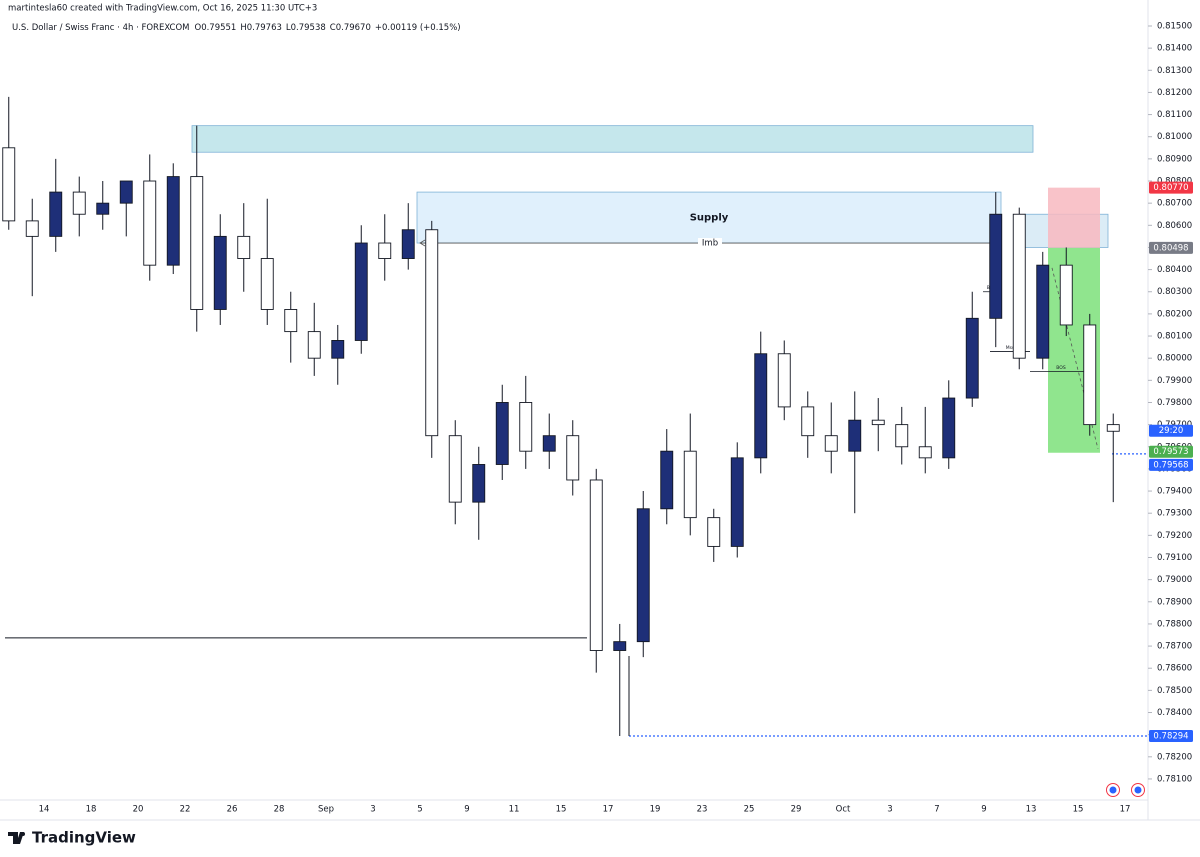 Image resolution: width=1200 pixels, height=857 pixels. What do you see at coordinates (466, 810) in the screenshot?
I see `x-tick-label: 9` at bounding box center [466, 810].